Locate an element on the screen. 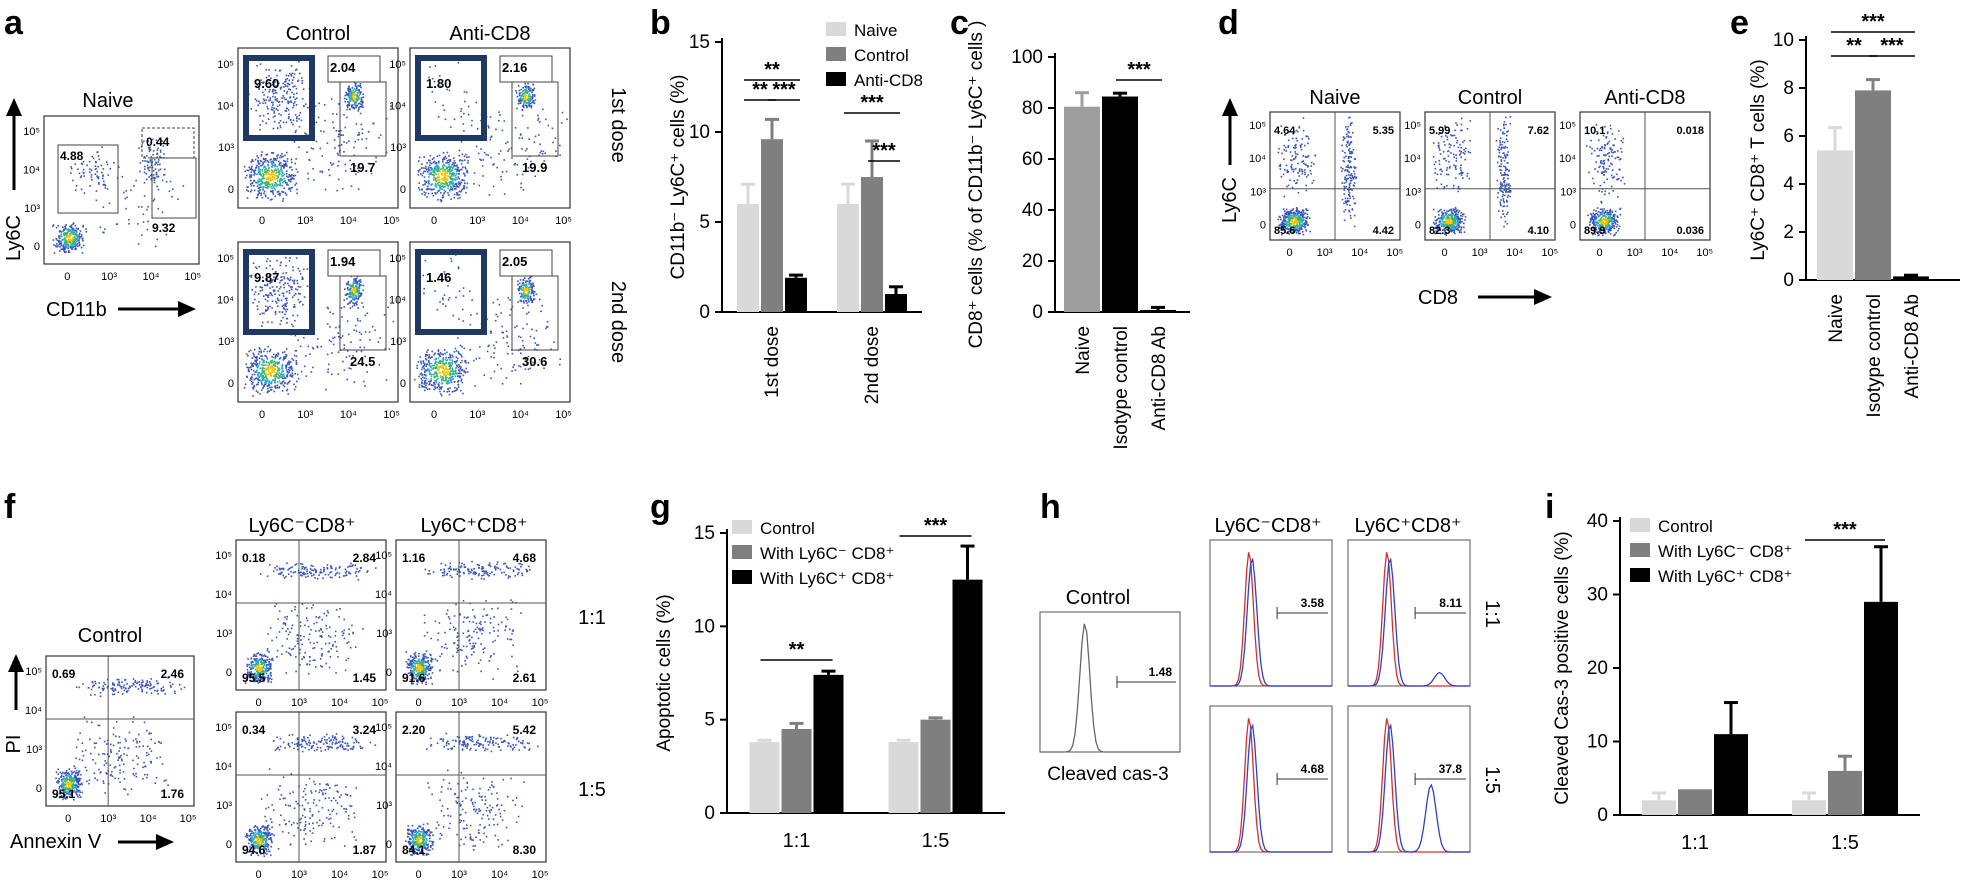 The height and width of the screenshot is (883, 1970). gate-box is located at coordinates (363, 119).